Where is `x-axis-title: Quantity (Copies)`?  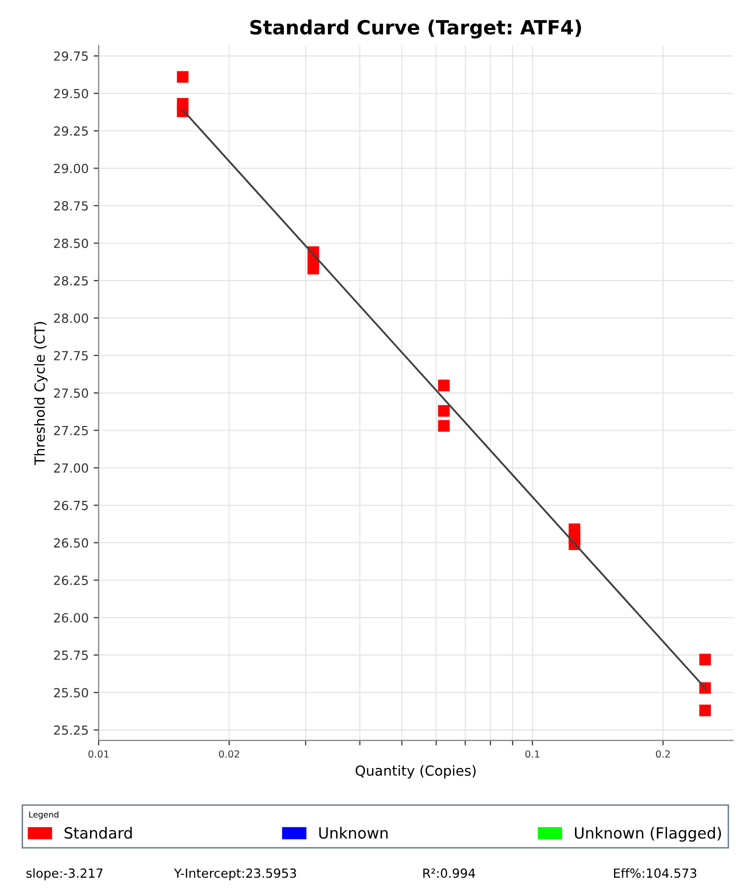 x-axis-title: Quantity (Copies) is located at coordinates (416, 772).